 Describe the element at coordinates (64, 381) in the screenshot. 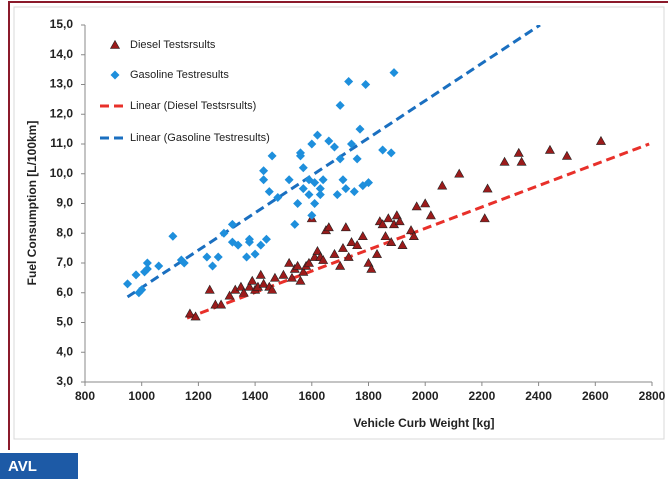

I see `y-tick-label: 3,0` at that location.